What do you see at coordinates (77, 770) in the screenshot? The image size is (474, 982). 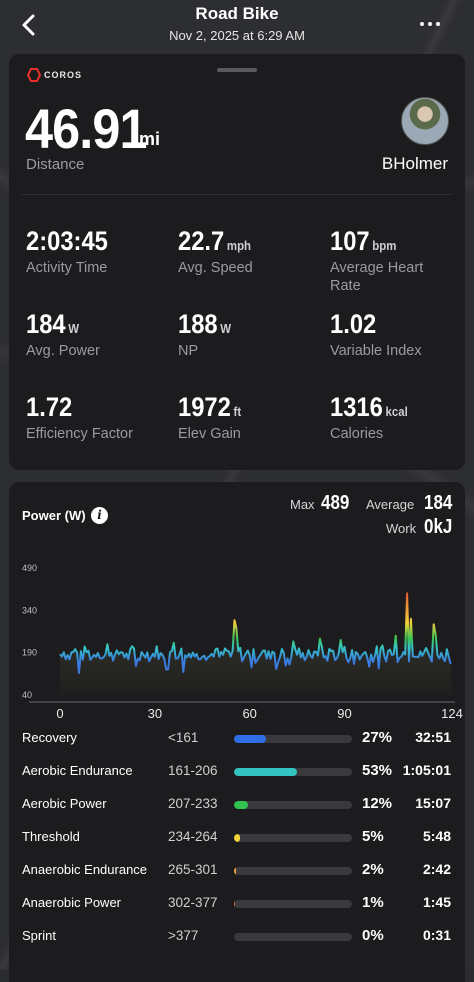 I see `zone-name: Aerobic Endurance` at bounding box center [77, 770].